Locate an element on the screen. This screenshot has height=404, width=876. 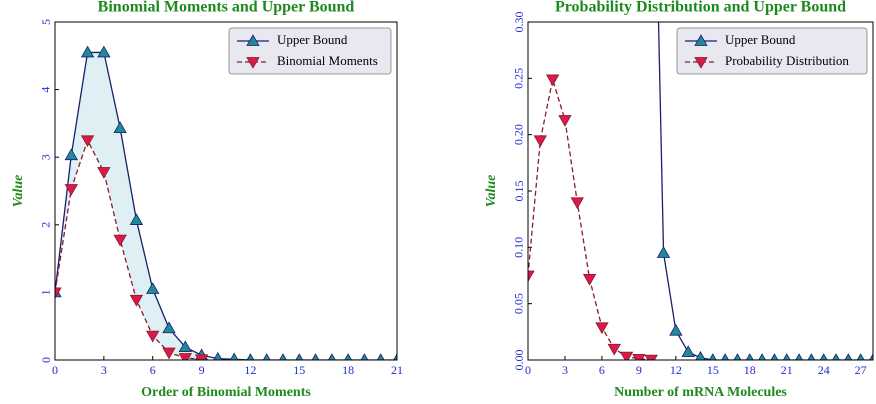
legend-label: Binomial Moments is located at coordinates (327, 60).